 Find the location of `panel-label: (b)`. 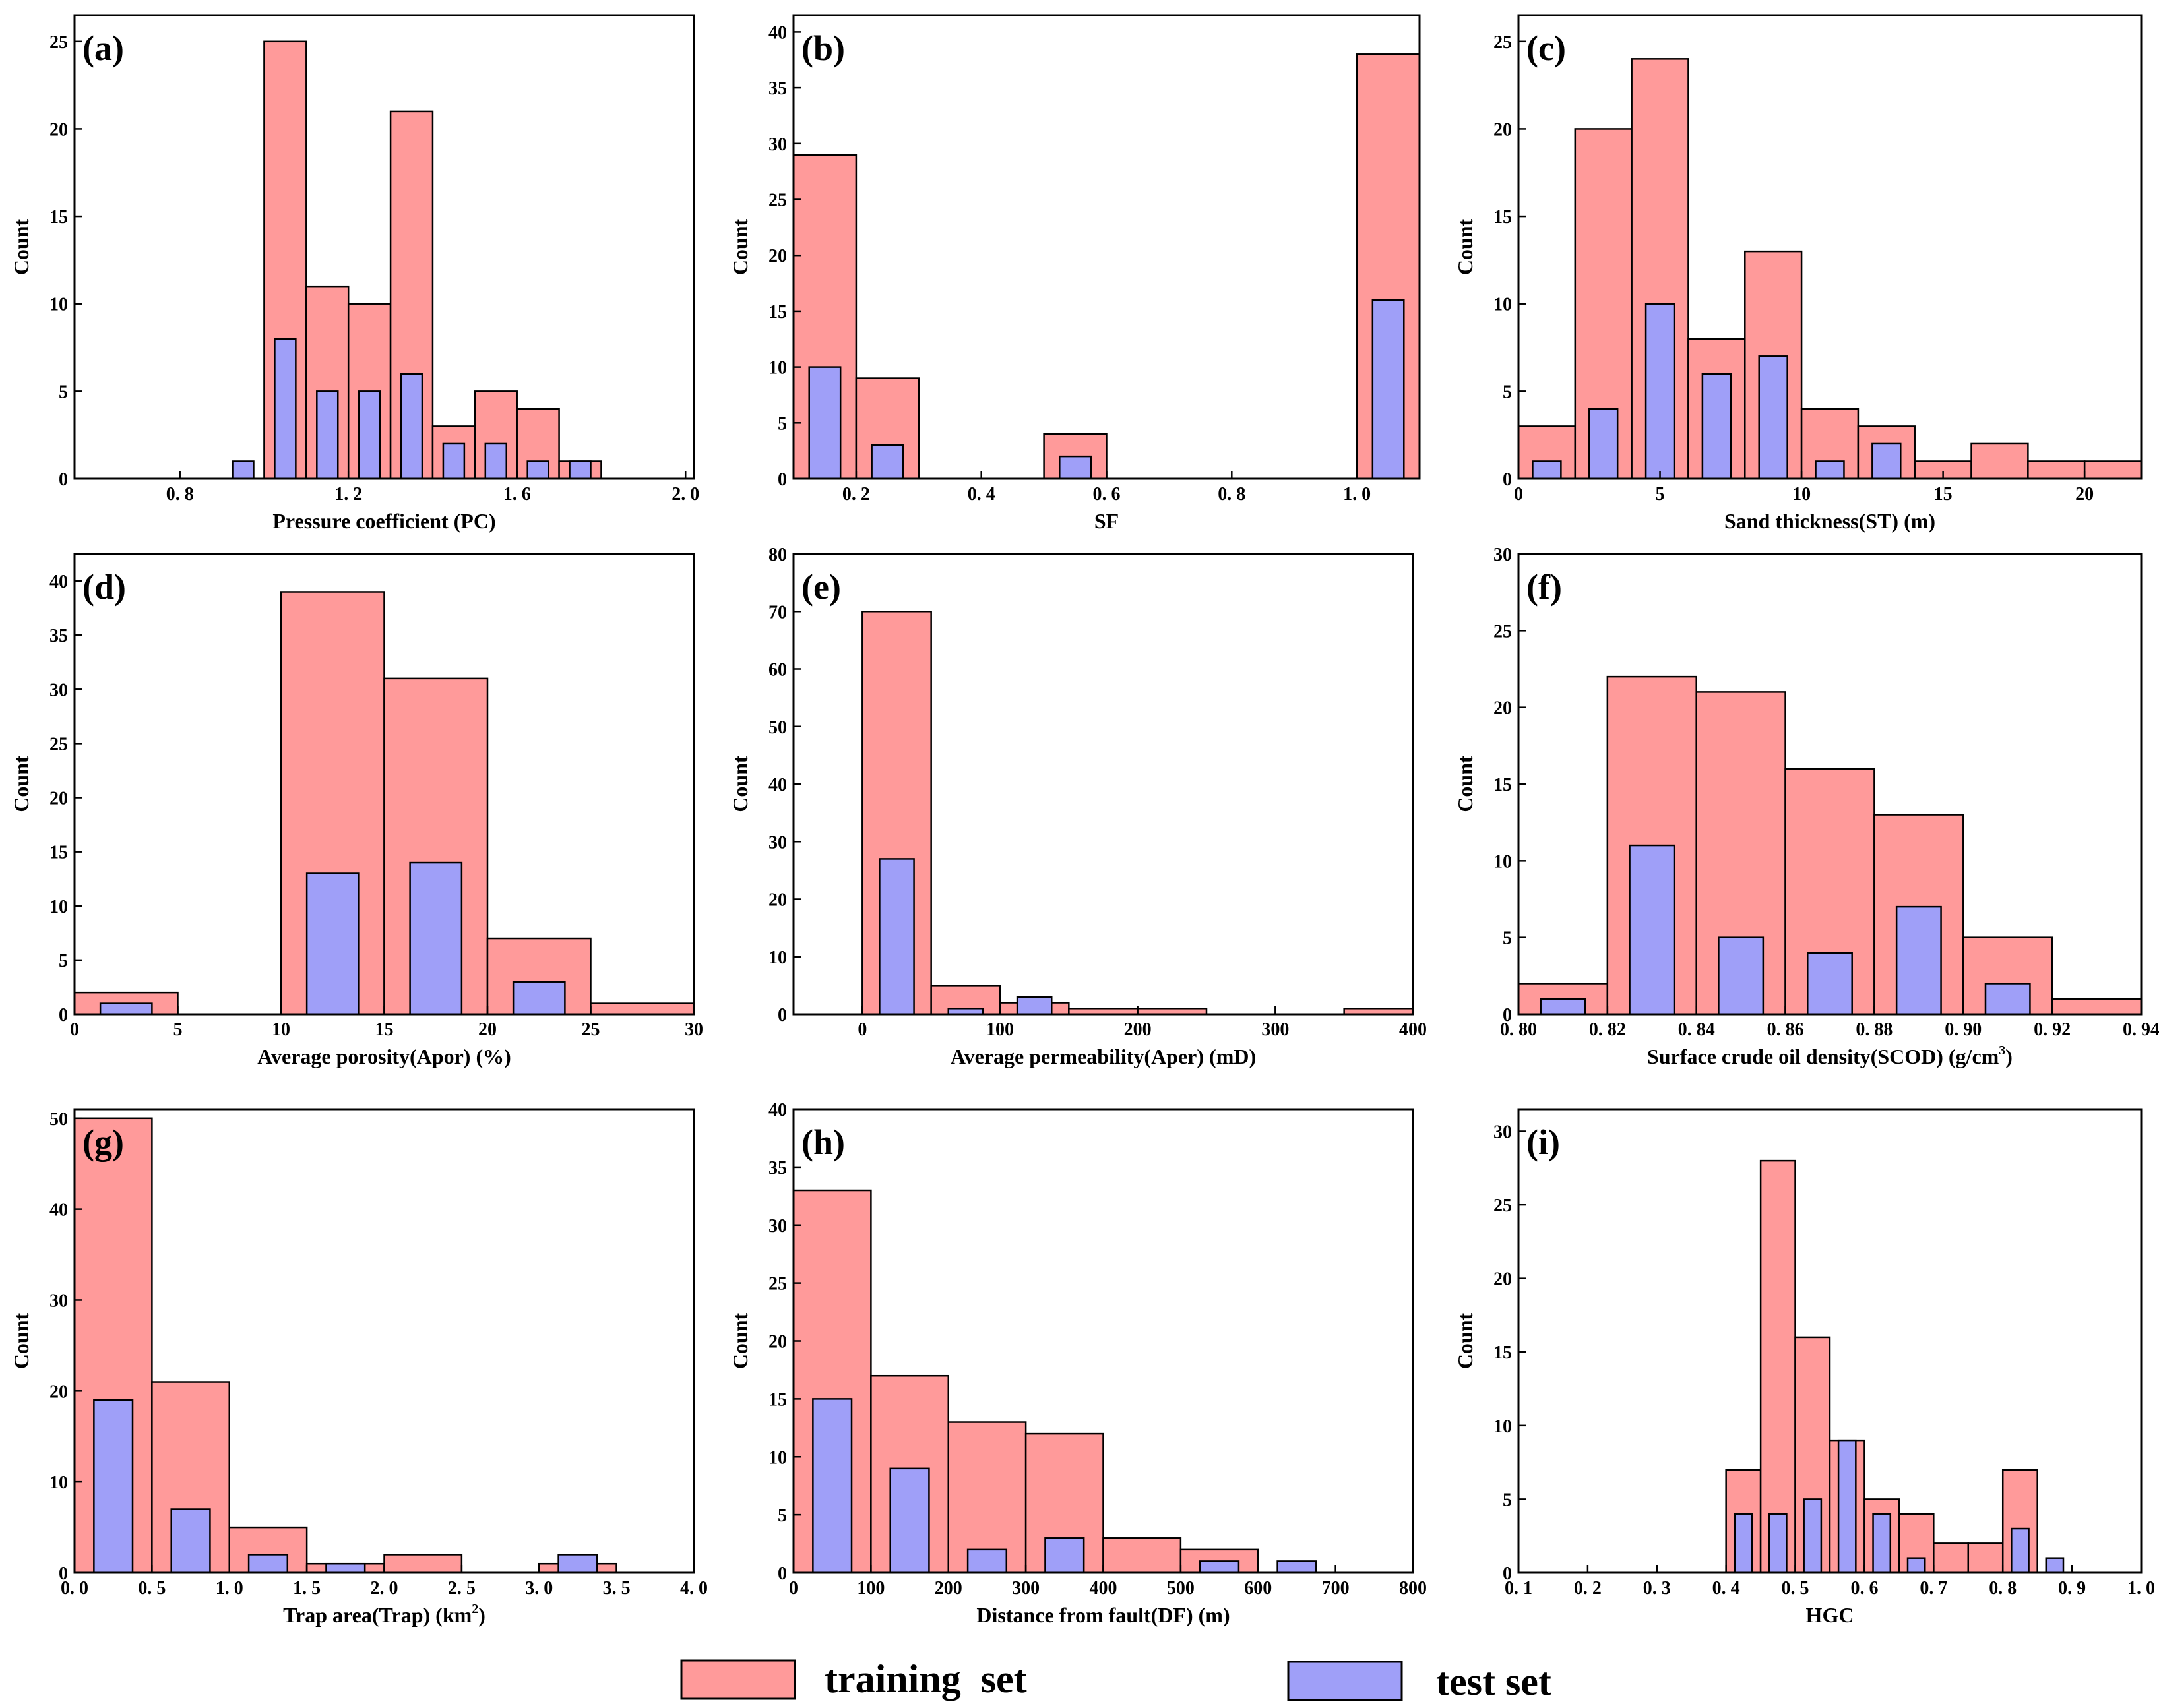

panel-label: (b) is located at coordinates (823, 48).